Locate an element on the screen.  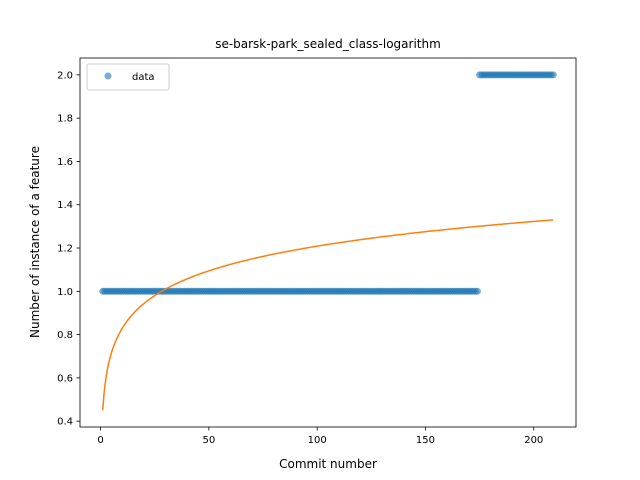
x-tick-label: 0 is located at coordinates (100, 440).